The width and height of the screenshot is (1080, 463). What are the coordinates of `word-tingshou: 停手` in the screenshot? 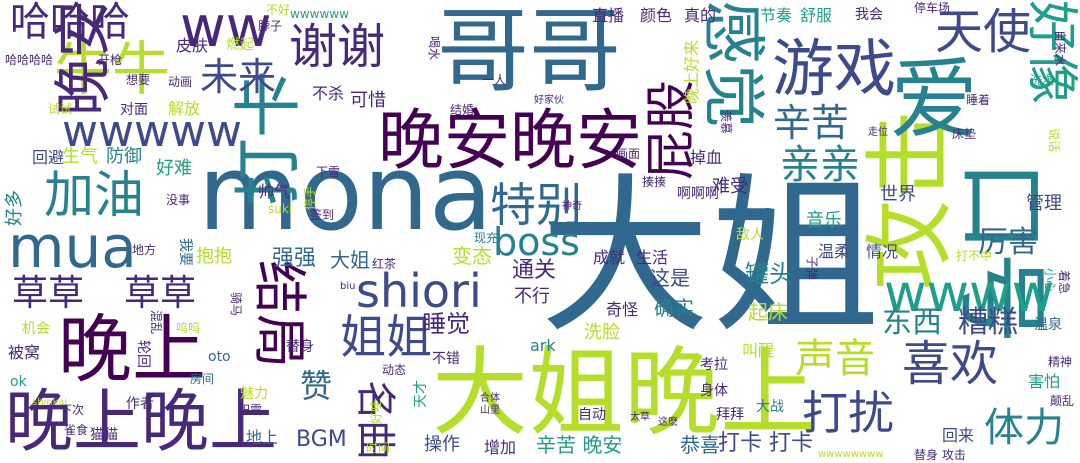 It's located at (310, 198).